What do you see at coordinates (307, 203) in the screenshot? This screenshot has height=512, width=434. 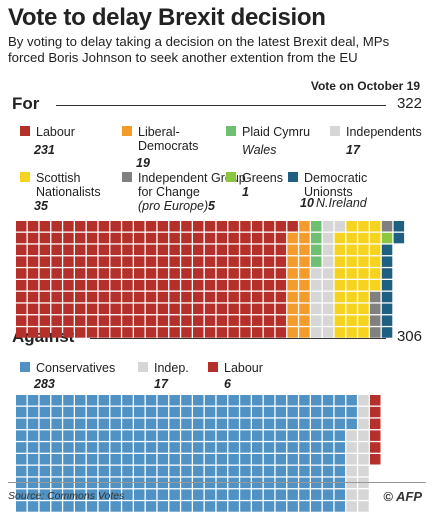 I see `legend-count: 10` at bounding box center [307, 203].